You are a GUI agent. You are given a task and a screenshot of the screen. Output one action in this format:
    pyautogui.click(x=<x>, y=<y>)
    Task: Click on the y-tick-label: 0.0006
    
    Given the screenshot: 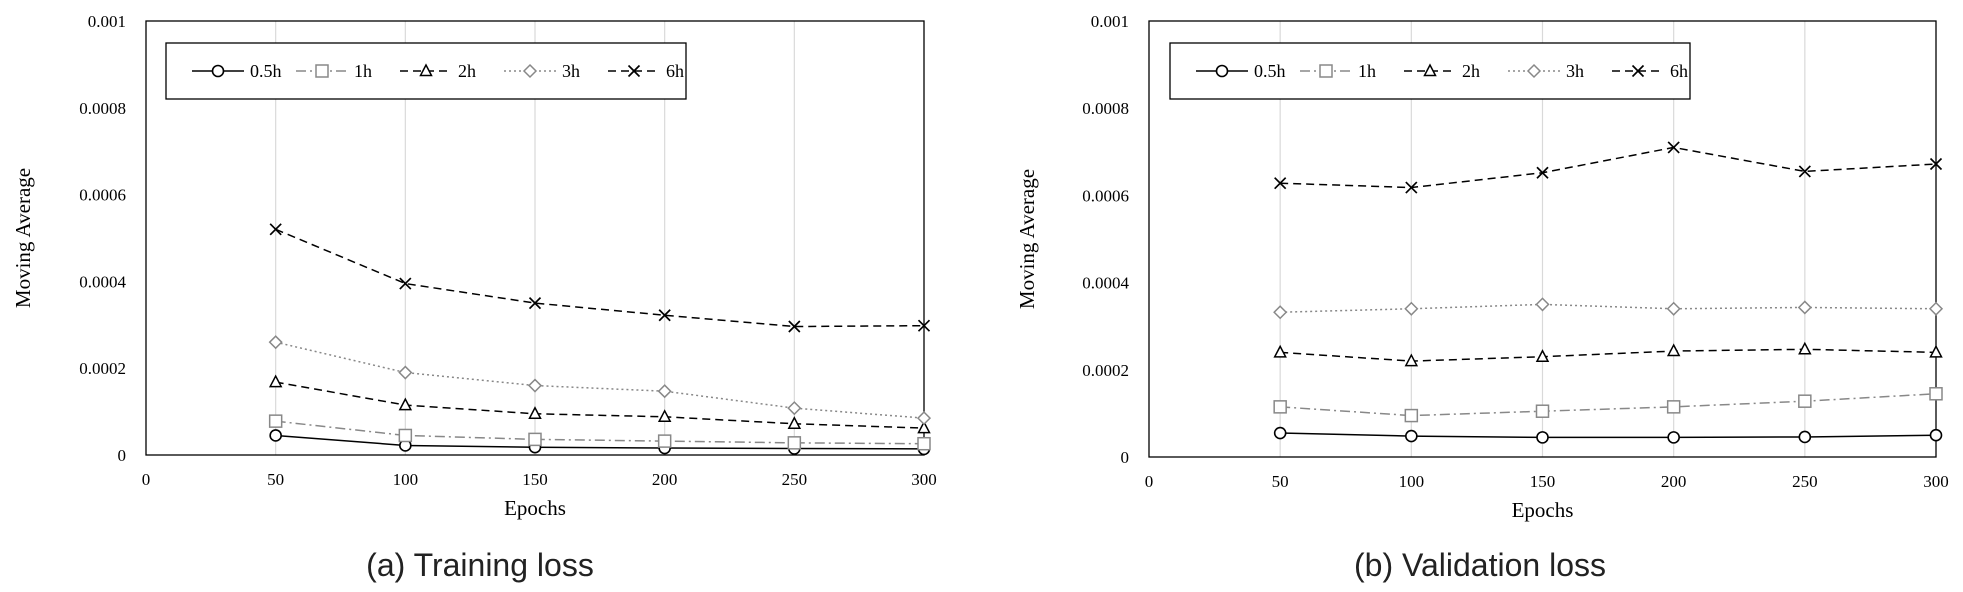 What is the action you would take?
    pyautogui.click(x=1105, y=195)
    